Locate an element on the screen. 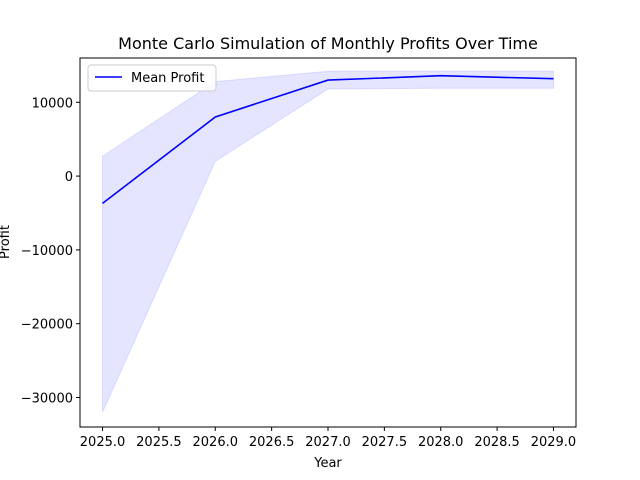  x-tick-label: 2028.0 is located at coordinates (441, 442).